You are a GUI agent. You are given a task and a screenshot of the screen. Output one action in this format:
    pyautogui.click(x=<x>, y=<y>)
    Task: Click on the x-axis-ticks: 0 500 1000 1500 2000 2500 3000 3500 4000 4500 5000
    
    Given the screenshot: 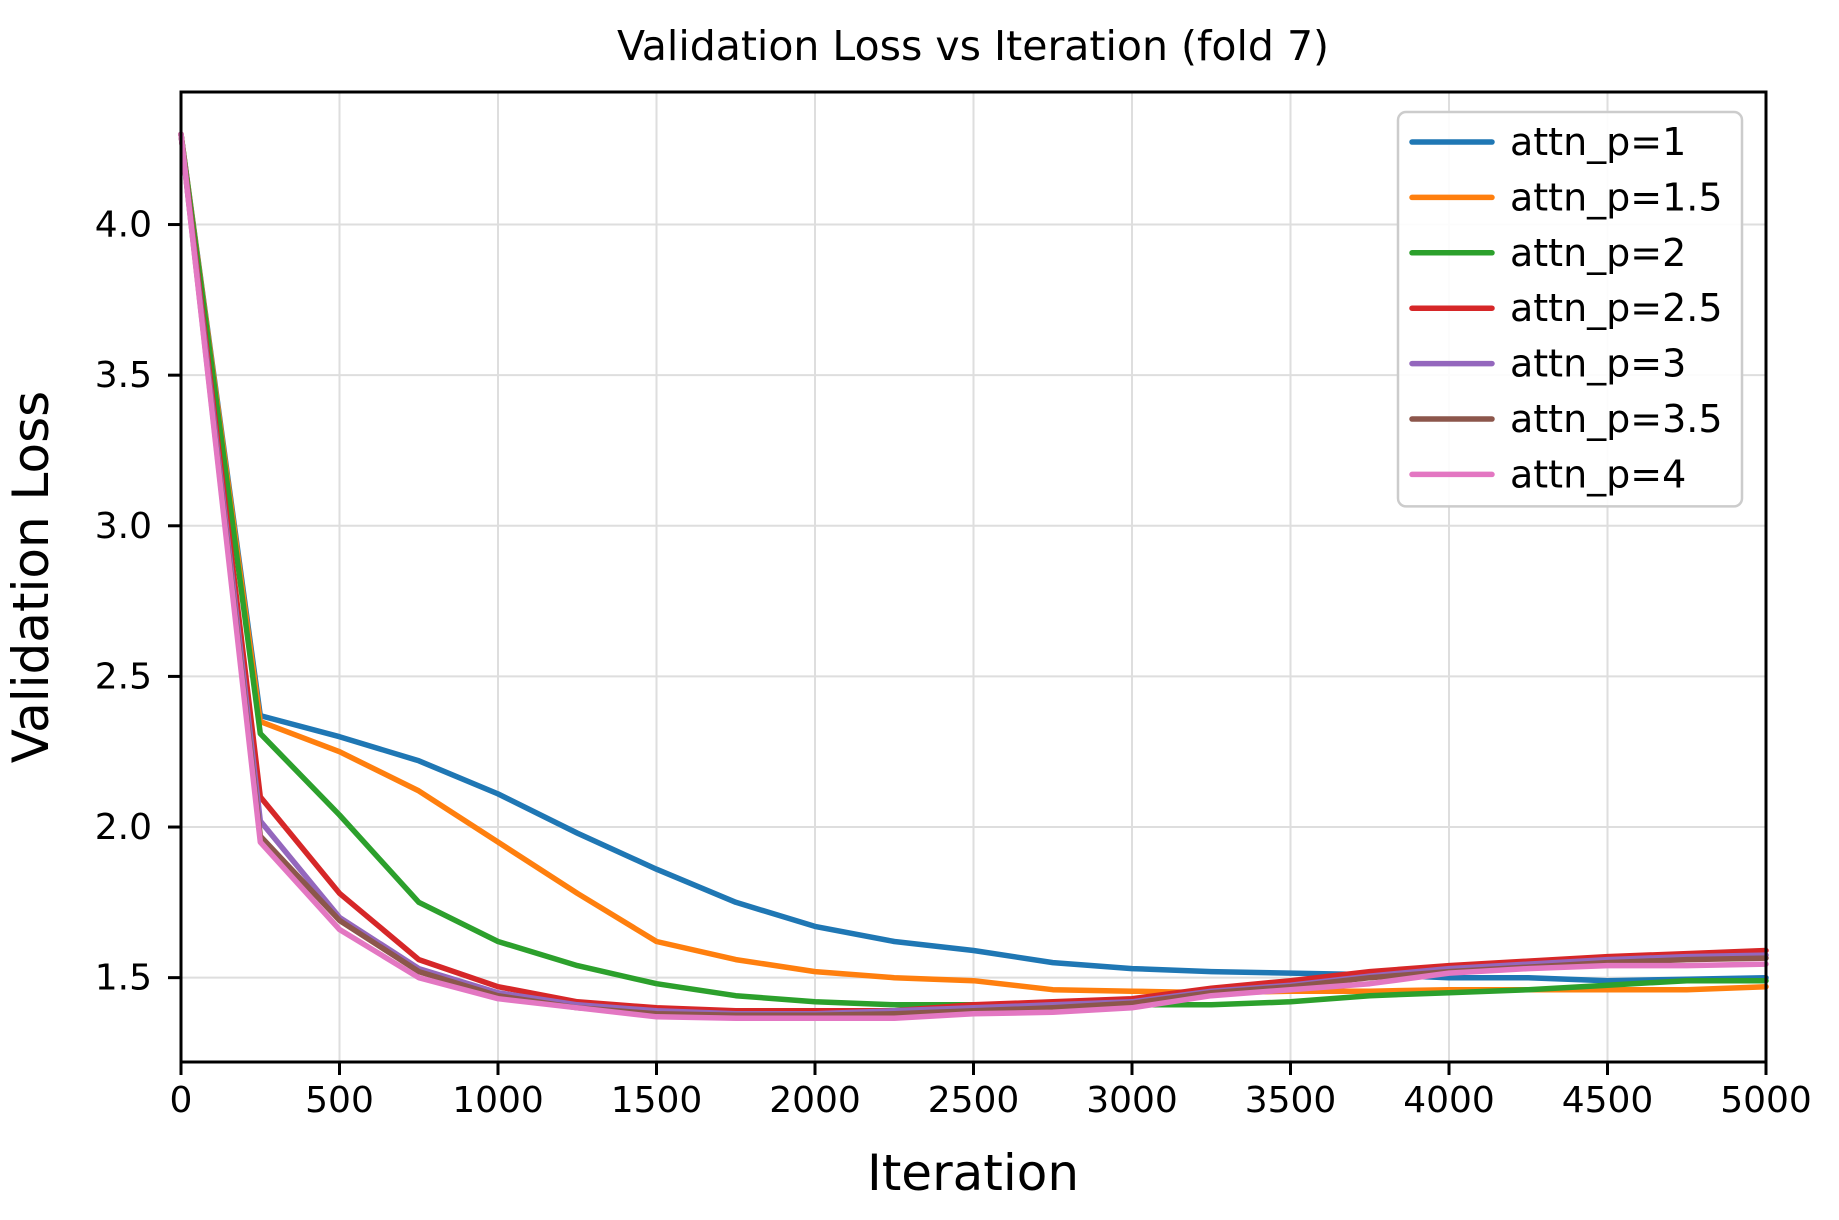 What is the action you would take?
    pyautogui.click(x=991, y=1091)
    